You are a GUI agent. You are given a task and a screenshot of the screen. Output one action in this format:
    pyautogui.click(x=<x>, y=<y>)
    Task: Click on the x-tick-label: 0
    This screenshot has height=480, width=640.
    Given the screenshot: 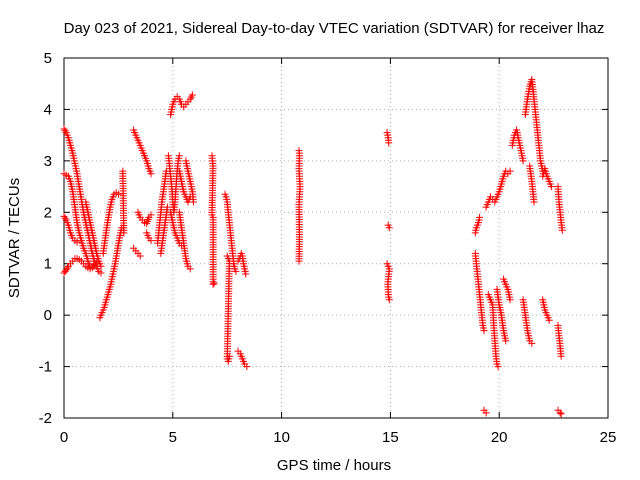 What is the action you would take?
    pyautogui.click(x=64, y=437)
    